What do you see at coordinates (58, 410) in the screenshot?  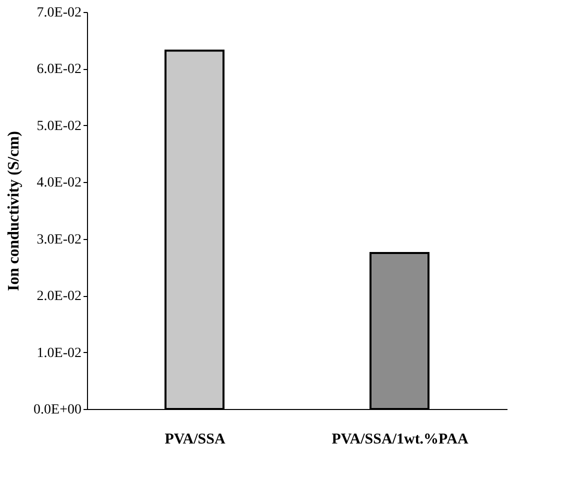 I see `y-tick-label: 0.0E+00` at bounding box center [58, 410].